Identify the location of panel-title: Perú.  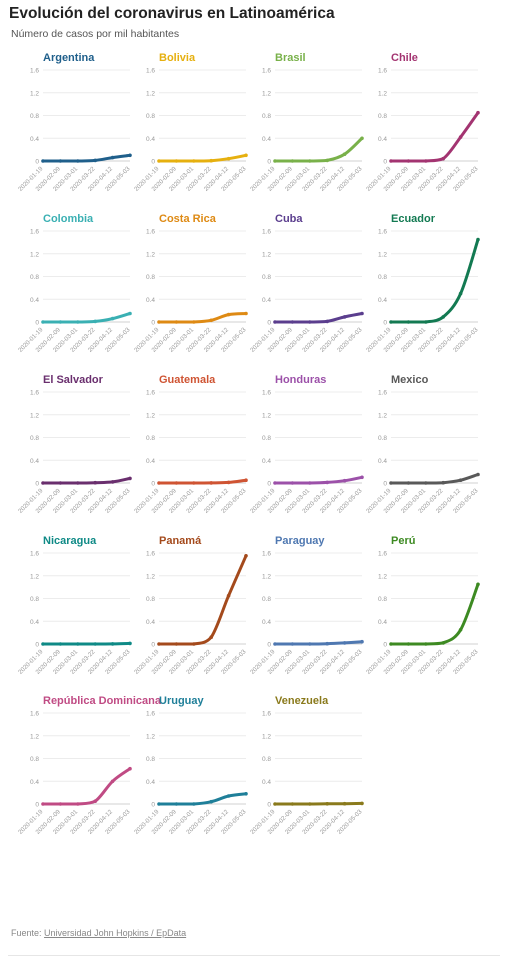
(403, 541).